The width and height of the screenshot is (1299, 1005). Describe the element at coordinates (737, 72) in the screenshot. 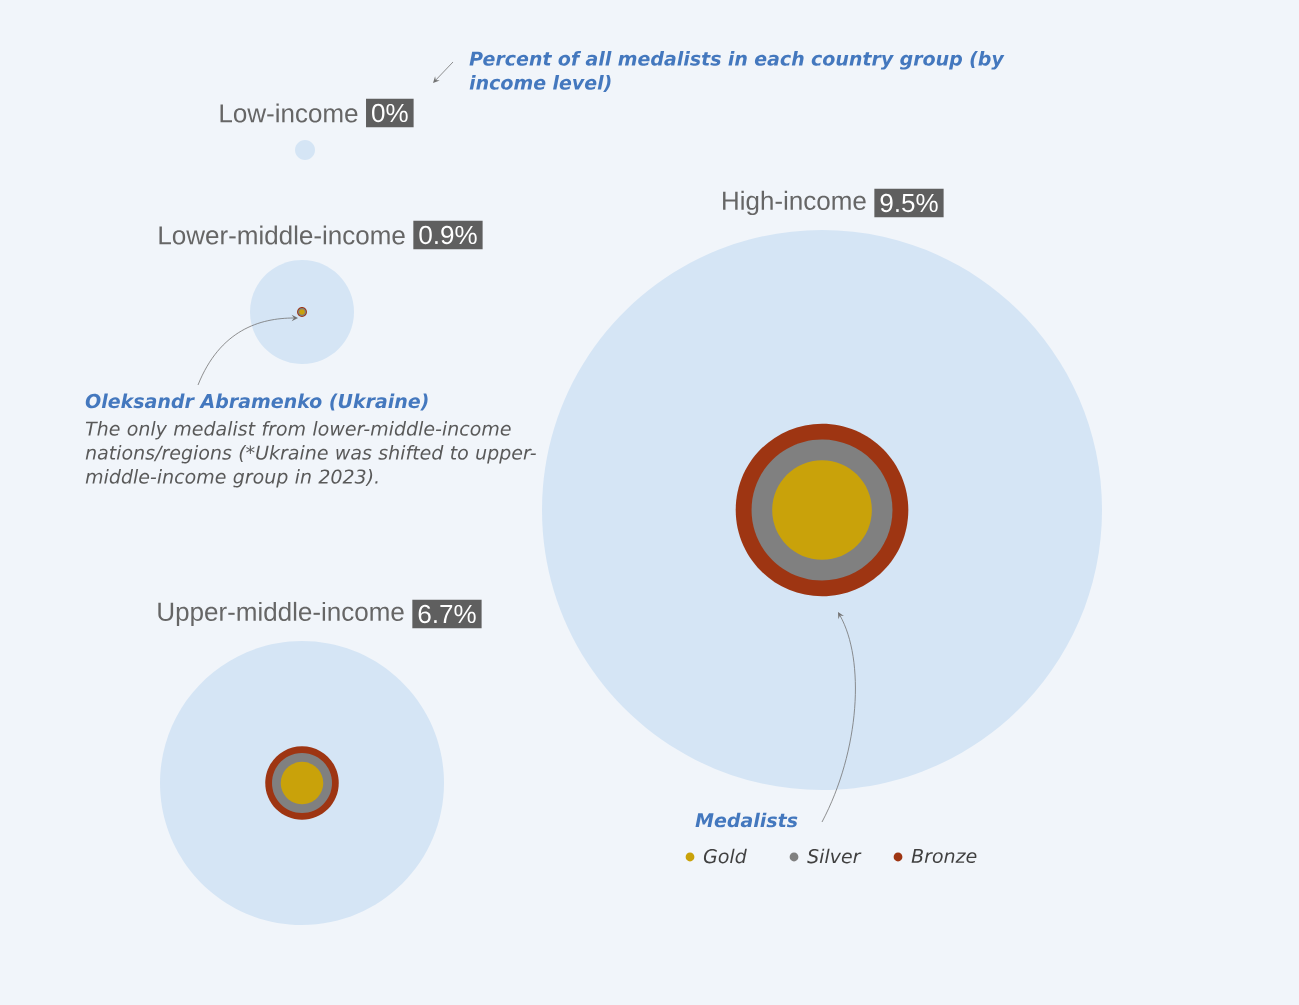

I see `text: Percent of all medalists in each country group (by income level)` at that location.